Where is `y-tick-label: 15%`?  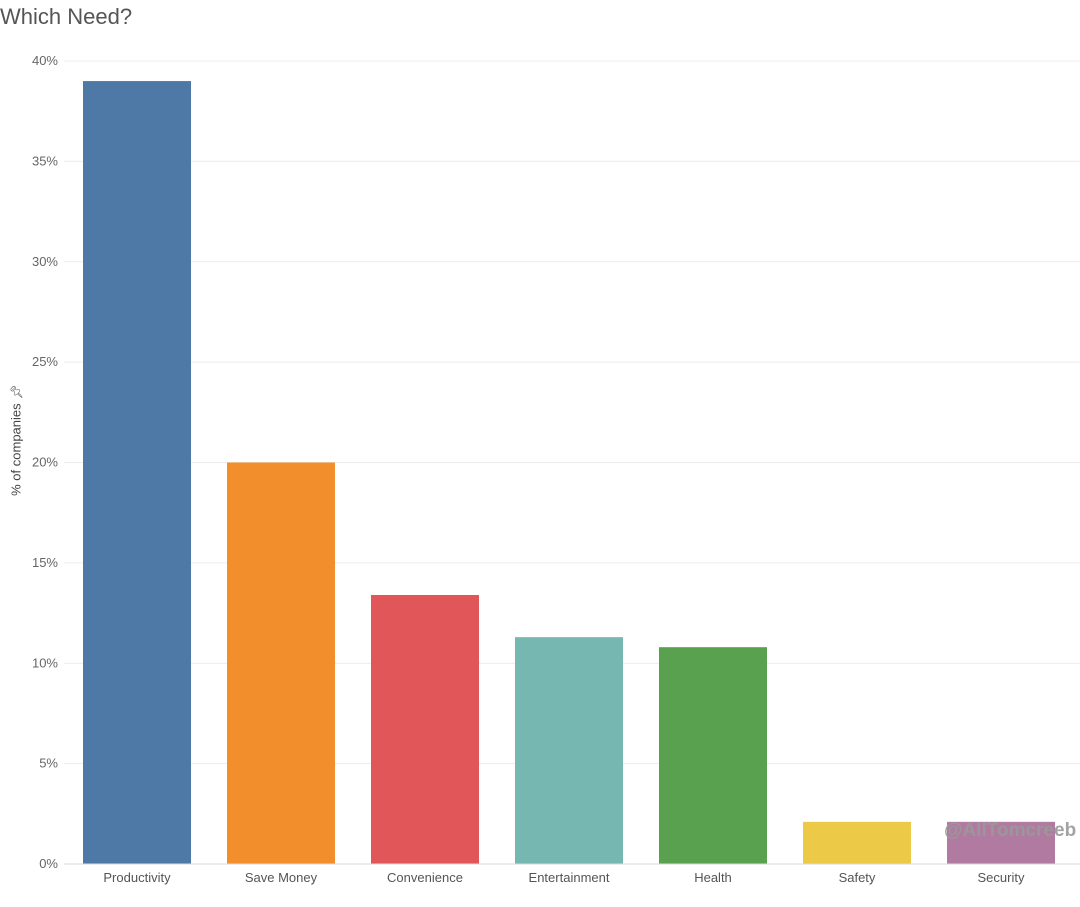 y-tick-label: 15% is located at coordinates (45, 562).